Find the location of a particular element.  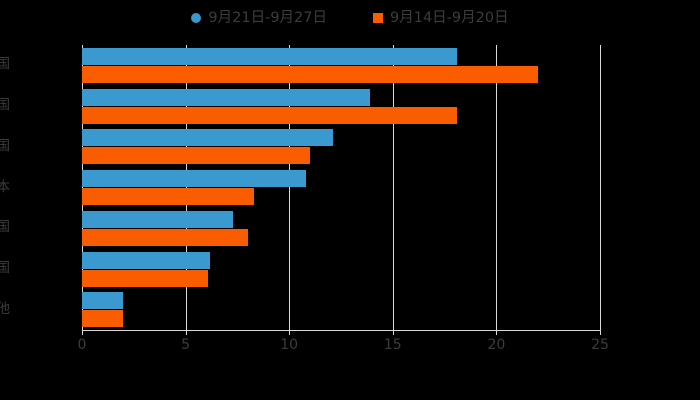

x-tick-label-25: 25 is located at coordinates (600, 345).